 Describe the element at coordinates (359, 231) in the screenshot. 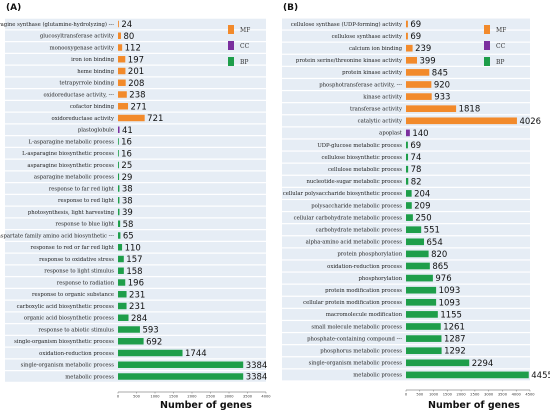

I see `category-label: carbohydrate metabolic process` at that location.